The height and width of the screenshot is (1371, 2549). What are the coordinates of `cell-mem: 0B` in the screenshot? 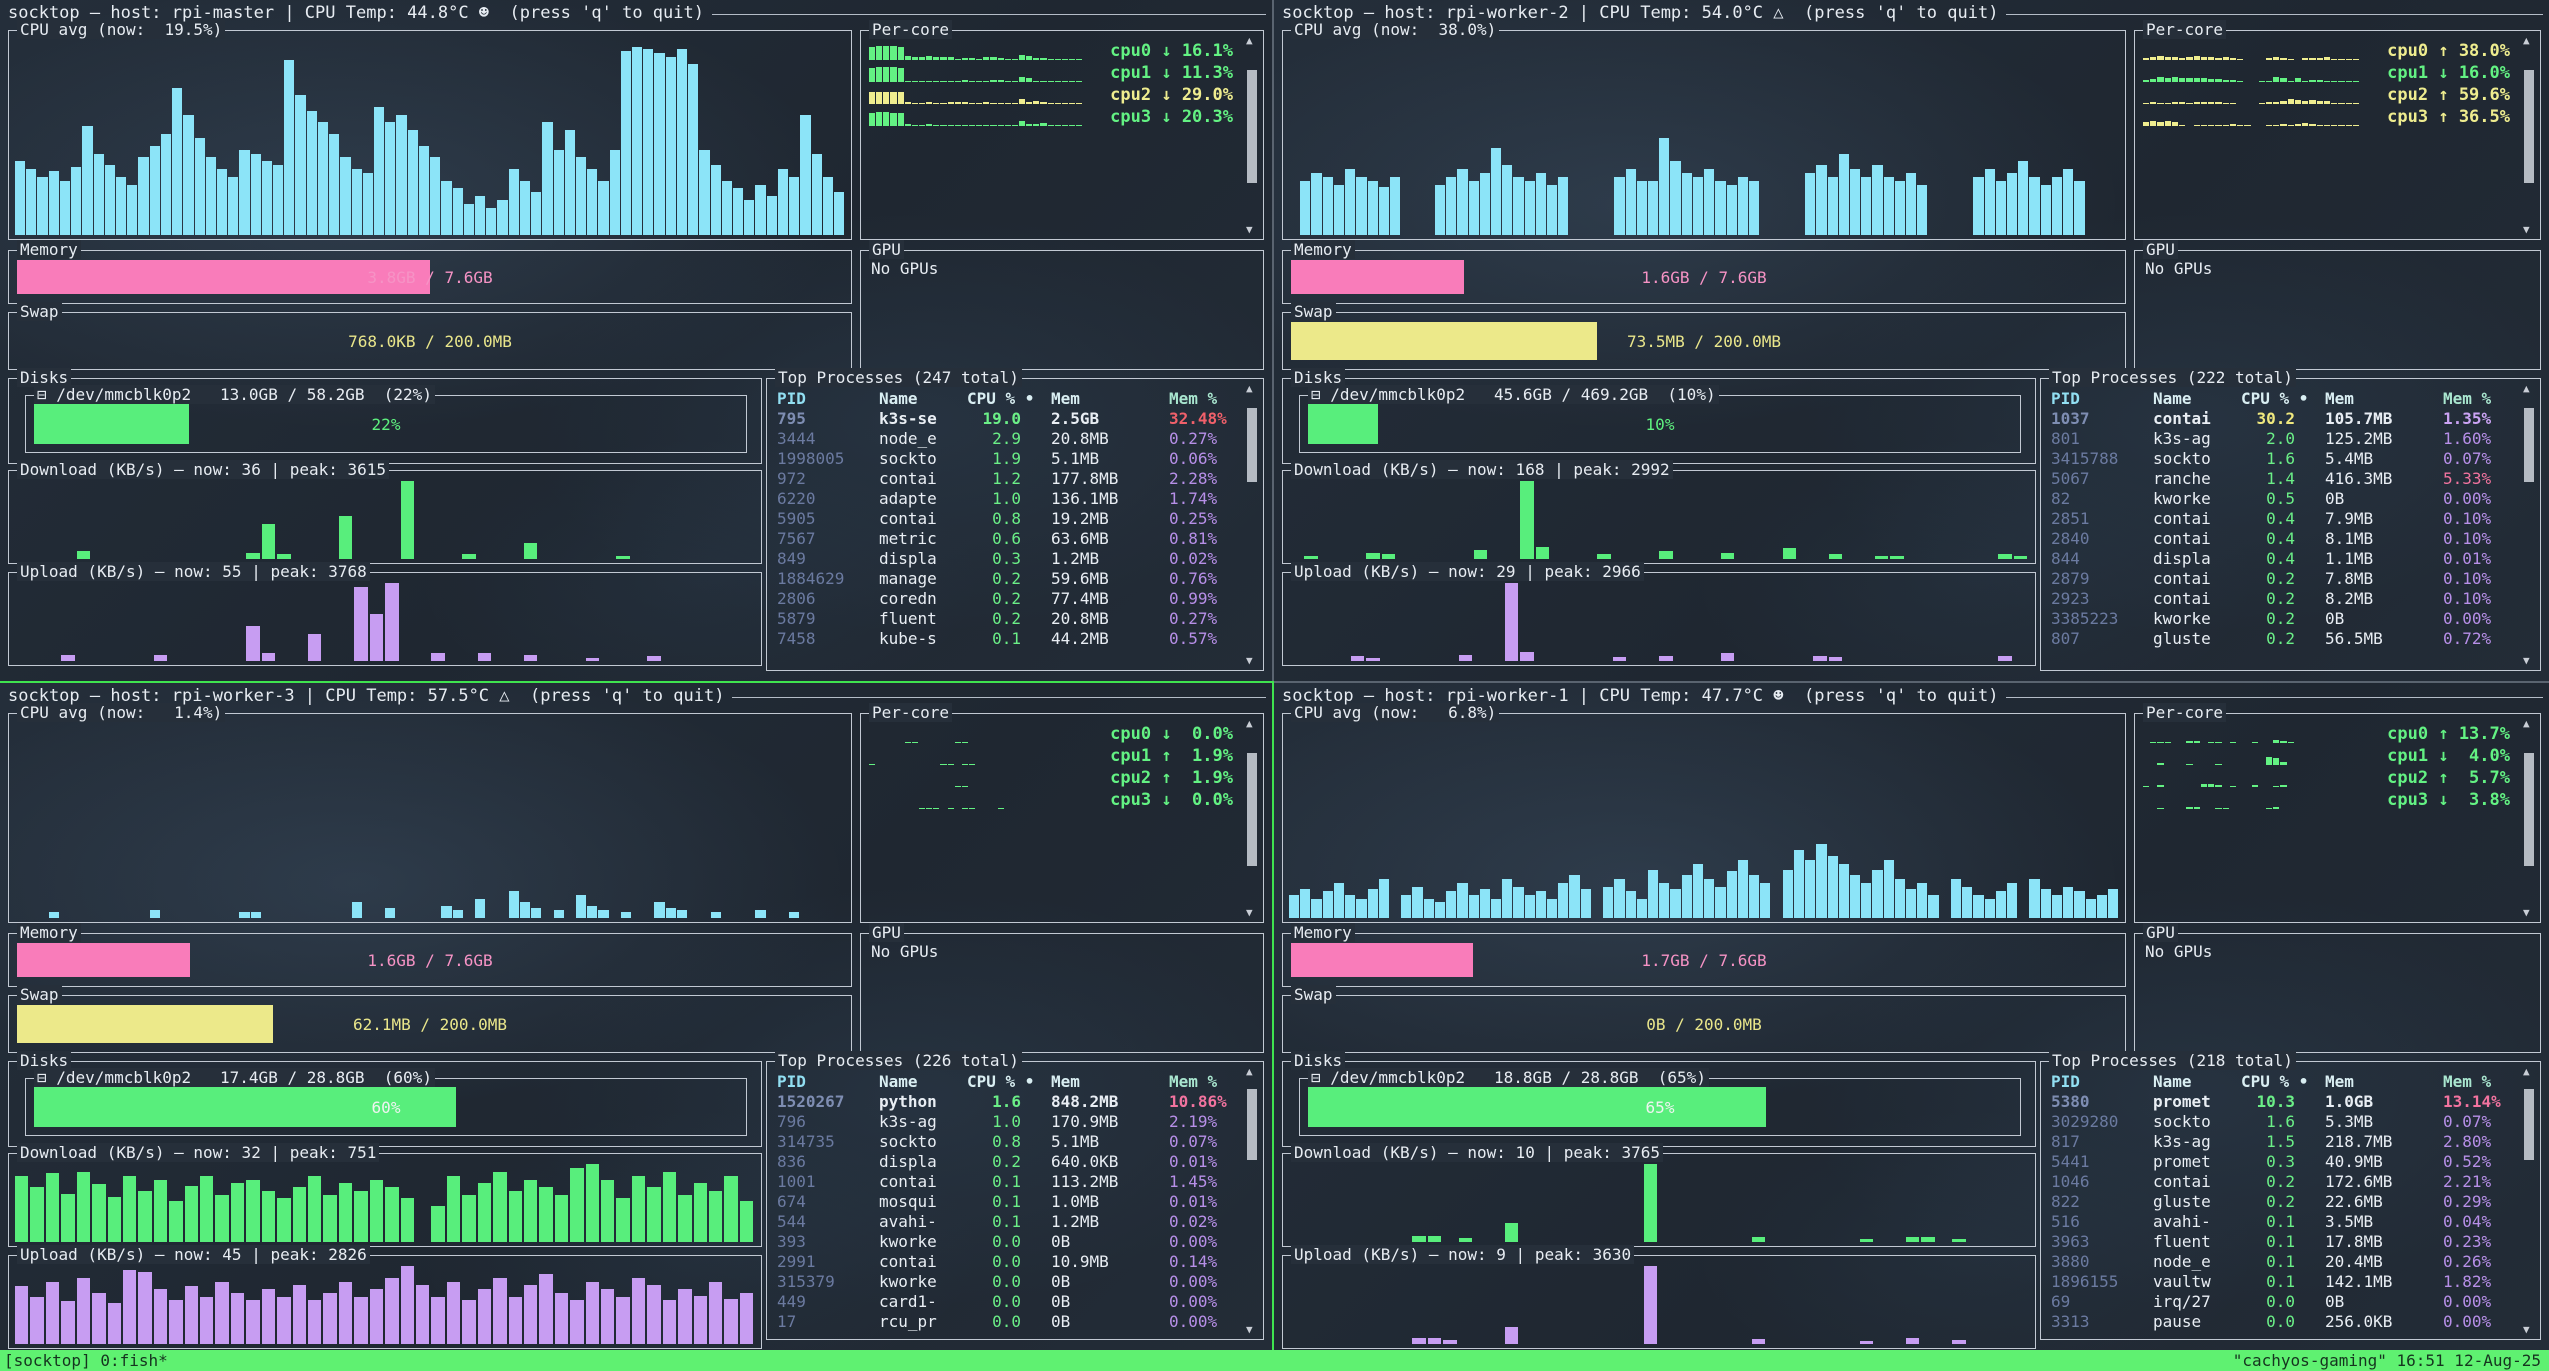 It's located at (1061, 1241).